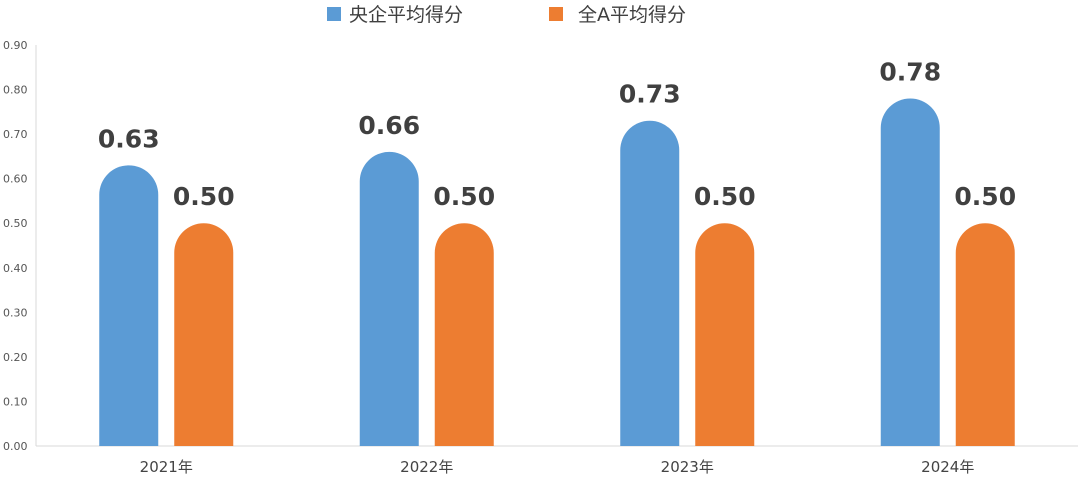  What do you see at coordinates (15, 90) in the screenshot?
I see `y-tick-label: 0.80` at bounding box center [15, 90].